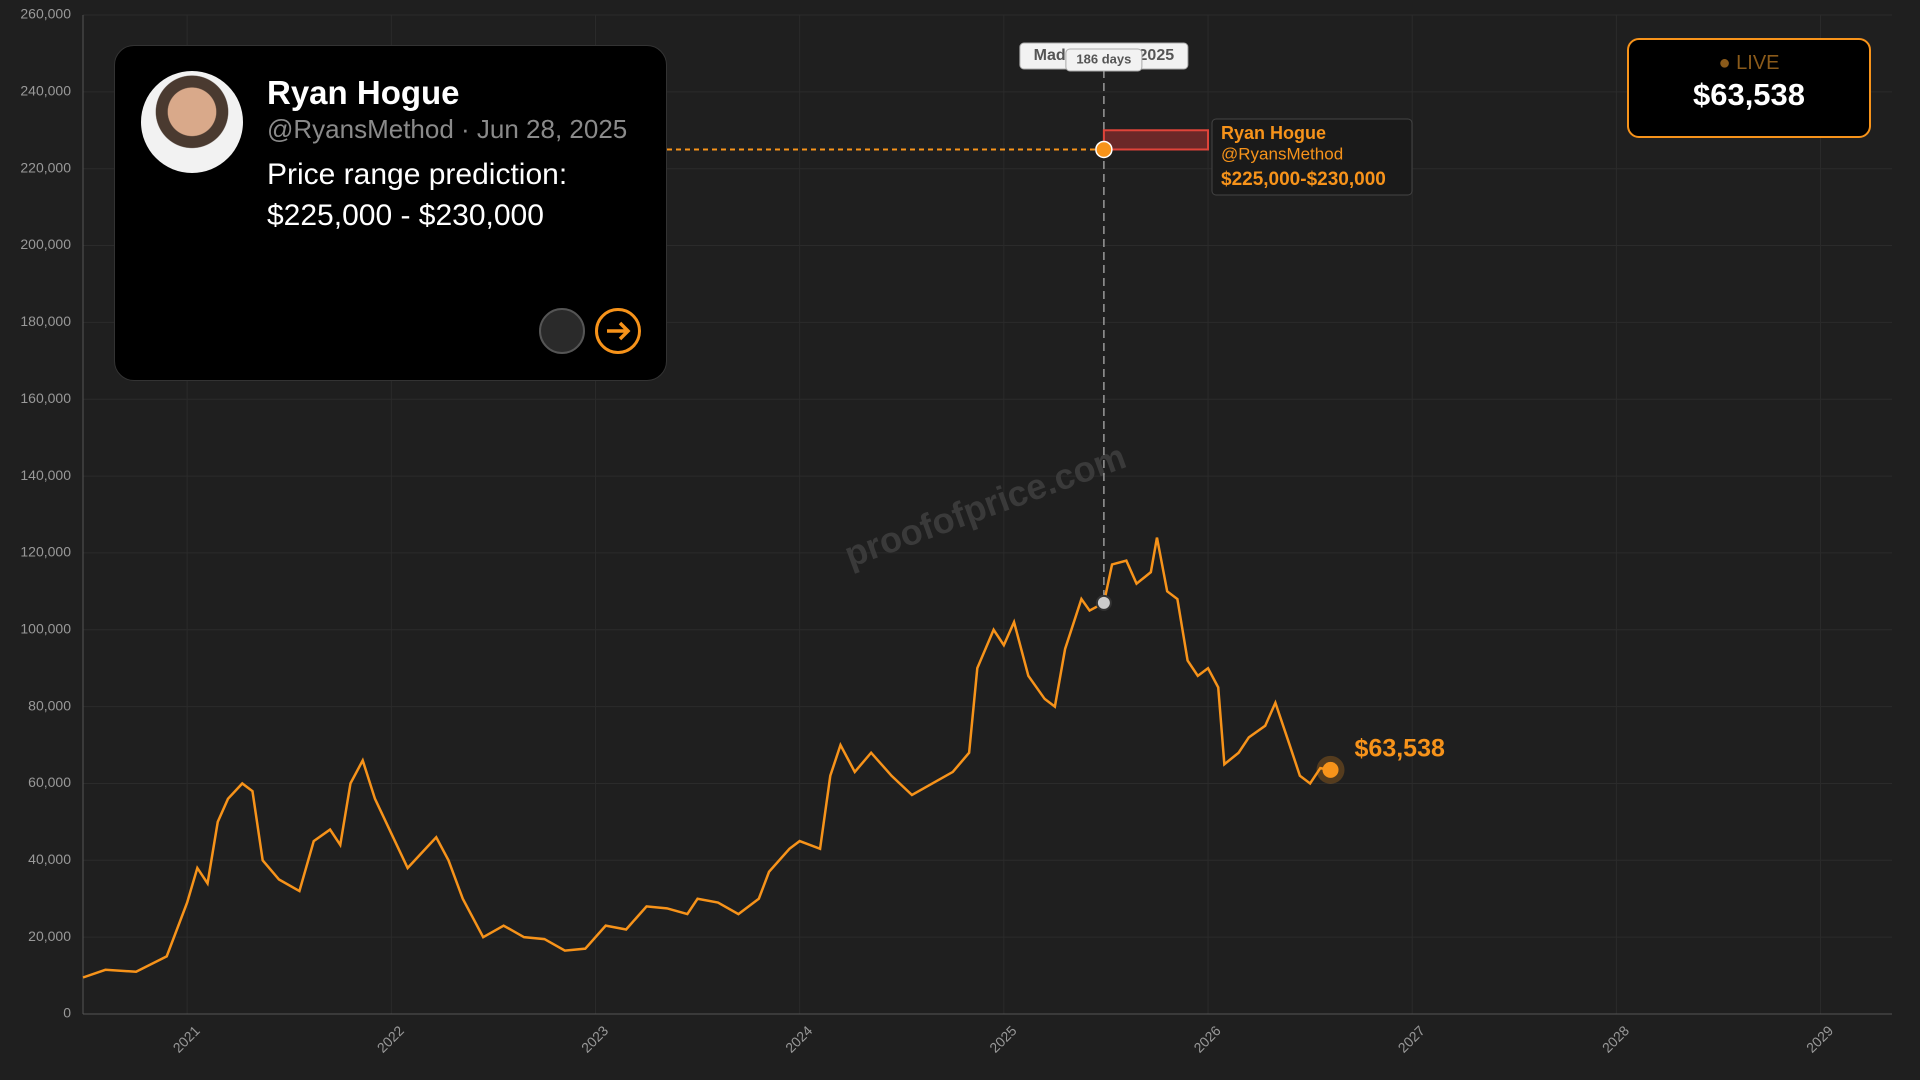 The width and height of the screenshot is (1920, 1080). Describe the element at coordinates (45, 552) in the screenshot. I see `y-tick-label: 120,000` at that location.